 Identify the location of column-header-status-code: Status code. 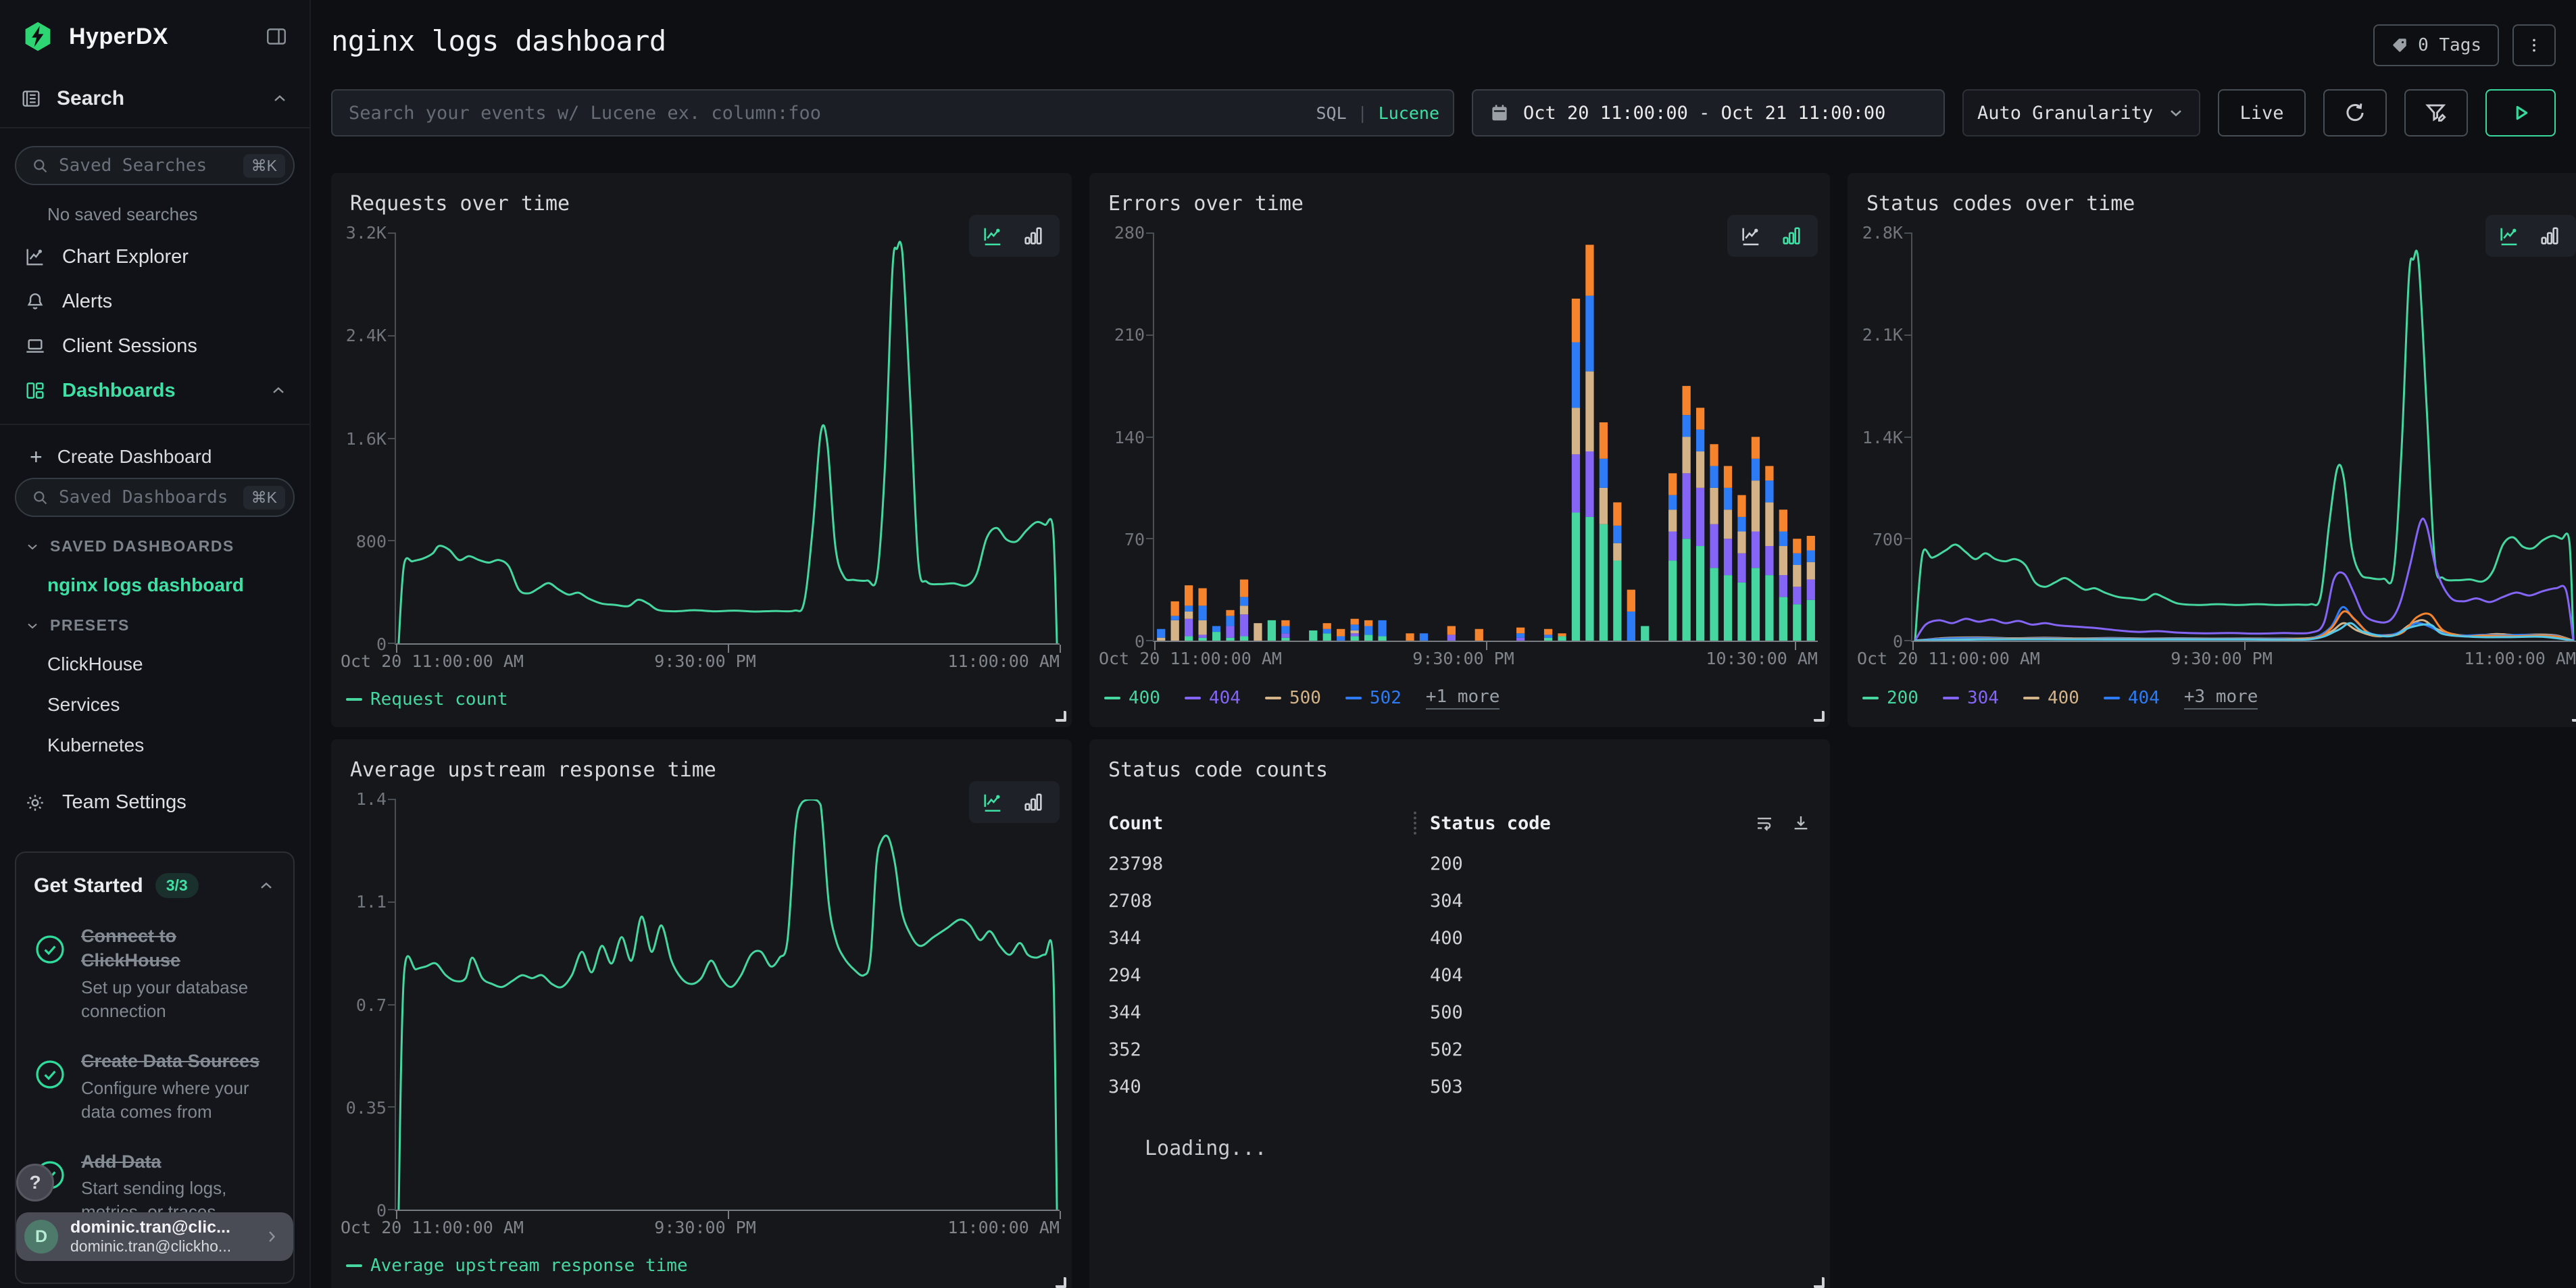
(1491, 823).